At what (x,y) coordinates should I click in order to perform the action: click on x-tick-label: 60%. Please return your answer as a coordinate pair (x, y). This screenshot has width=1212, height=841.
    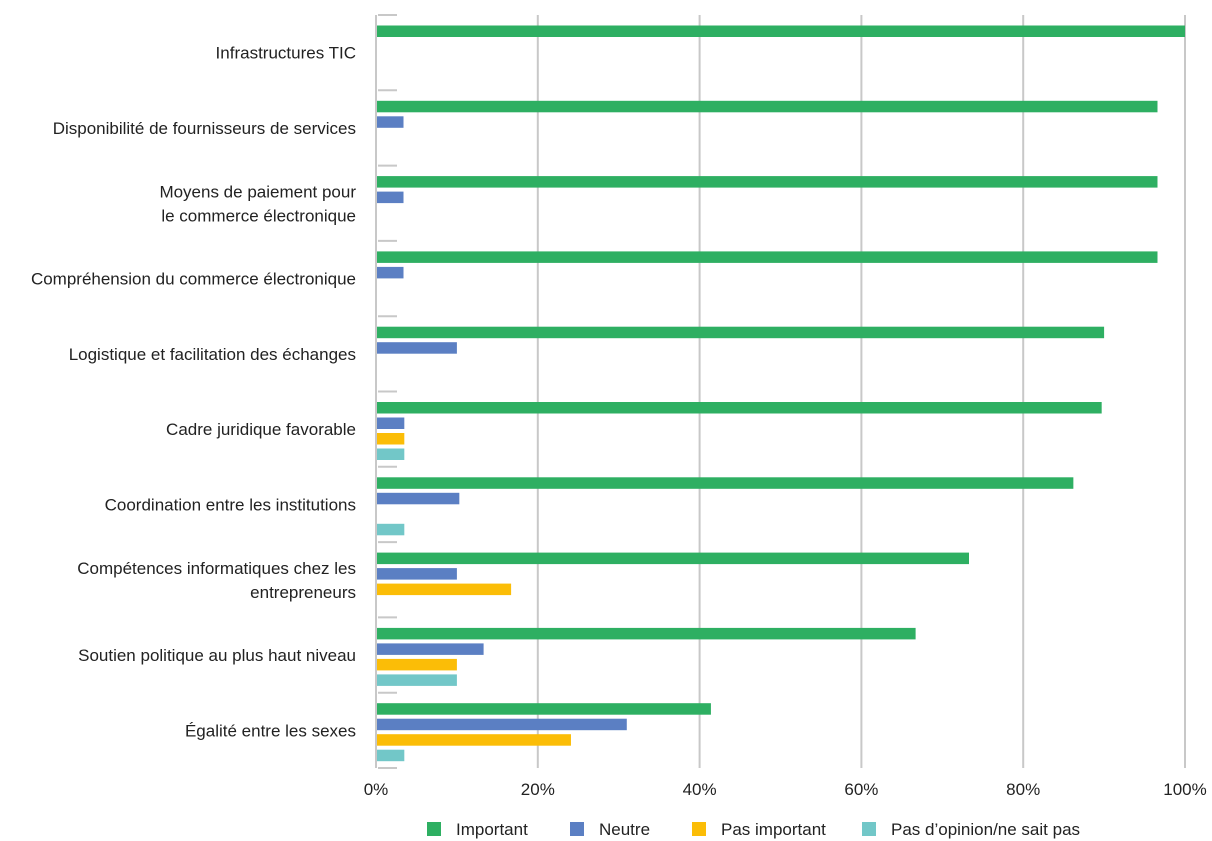
    Looking at the image, I should click on (861, 789).